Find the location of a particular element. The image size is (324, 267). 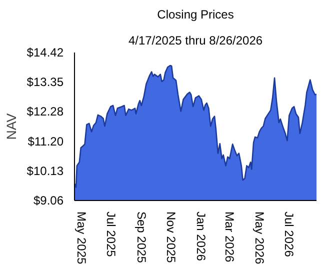

x-tick-label: Mar 2026 is located at coordinates (229, 237).